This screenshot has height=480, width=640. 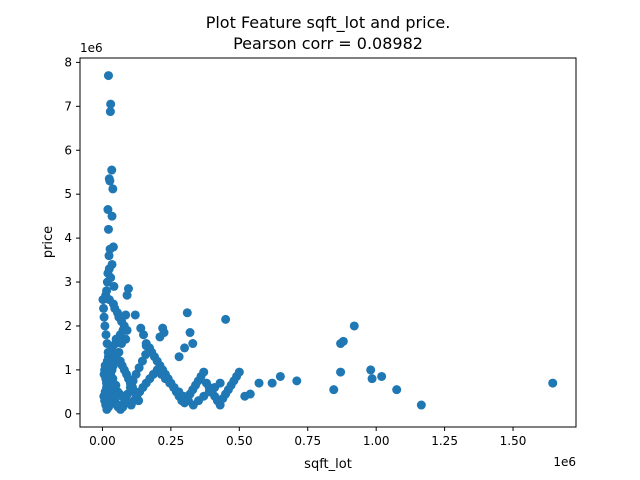 What do you see at coordinates (68, 282) in the screenshot?
I see `y-tick-label: 3` at bounding box center [68, 282].